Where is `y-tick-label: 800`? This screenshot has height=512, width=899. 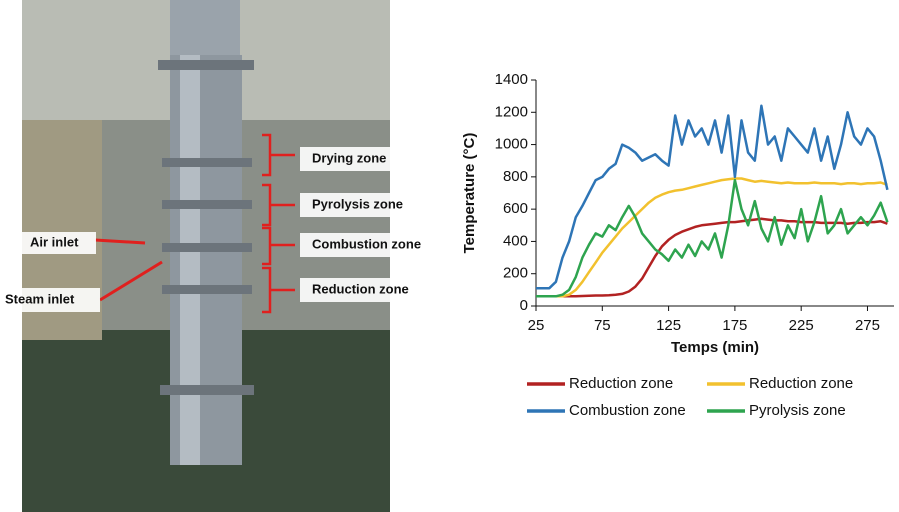
y-tick-label: 800 is located at coordinates (515, 176).